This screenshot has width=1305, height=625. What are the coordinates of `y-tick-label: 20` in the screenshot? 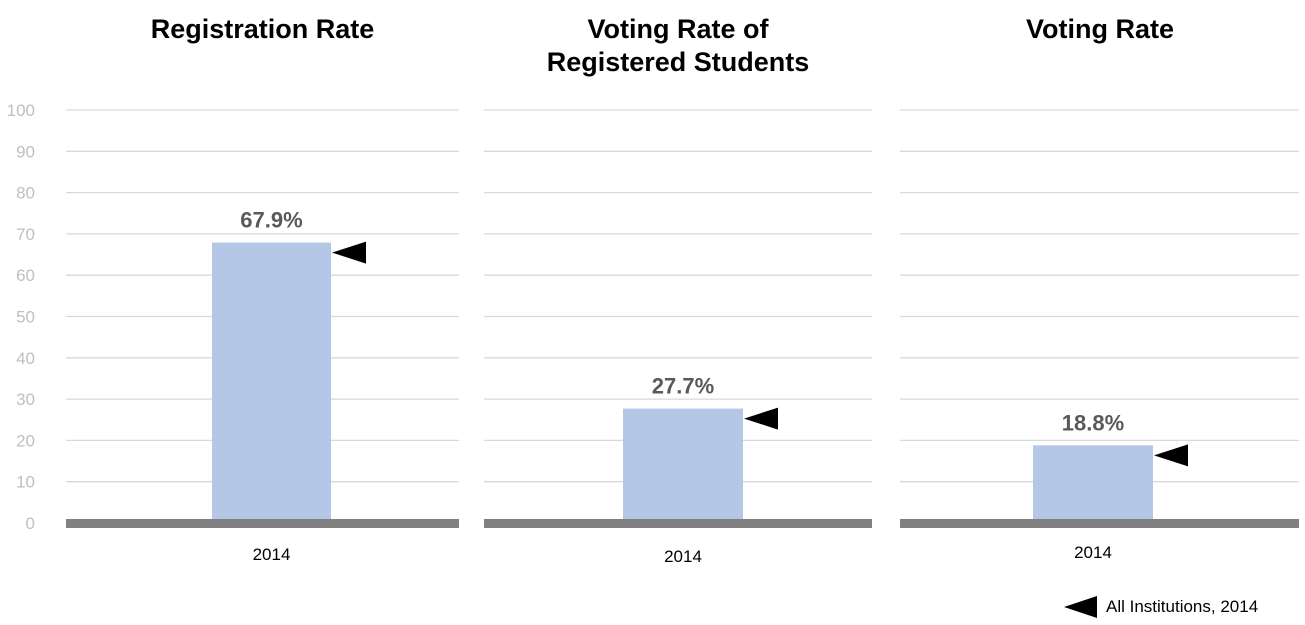 It's located at (25, 440).